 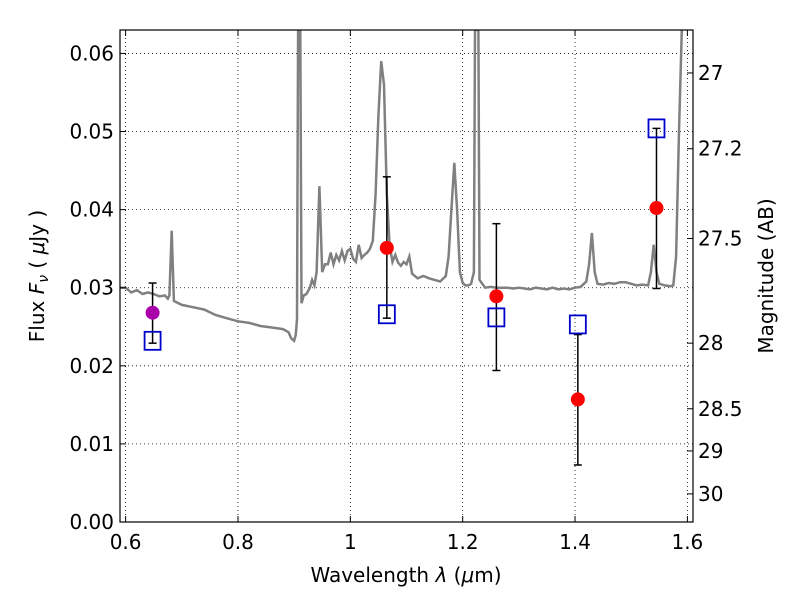 What do you see at coordinates (38, 276) in the screenshot?
I see `y-axis-title: Flux Fν ( μJy )` at bounding box center [38, 276].